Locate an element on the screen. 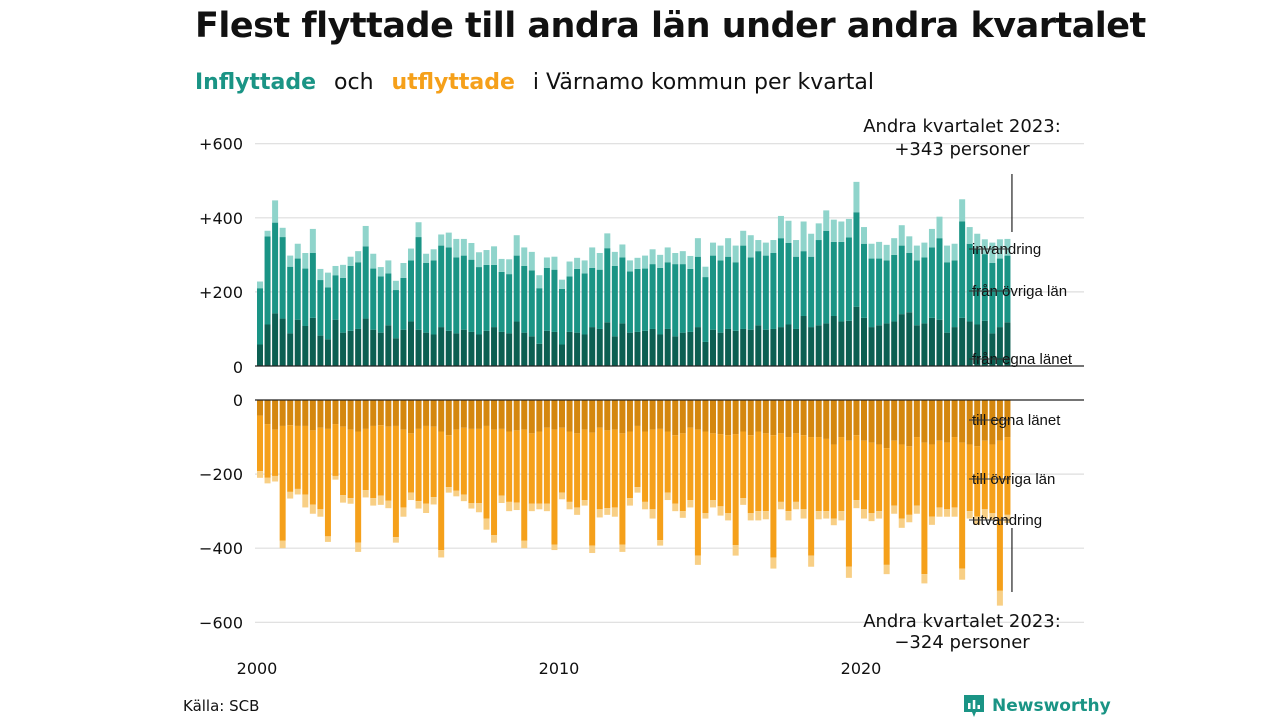  x-tick-label: 2020 is located at coordinates (861, 668).